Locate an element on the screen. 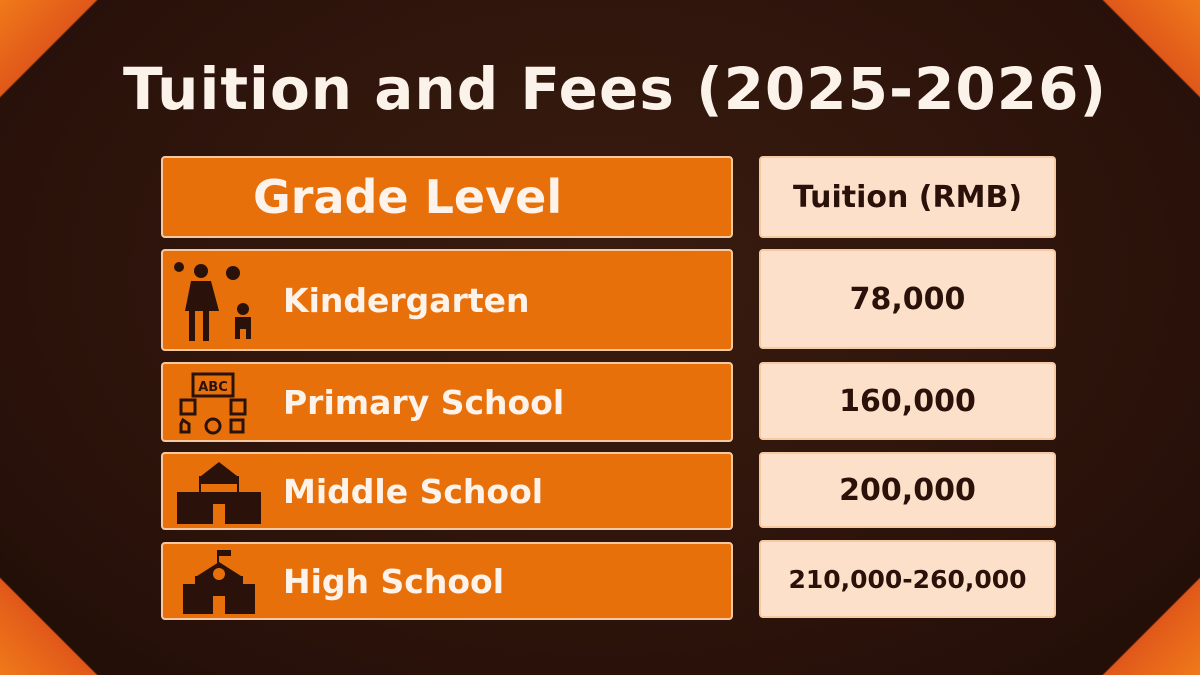 This screenshot has height=675, width=1200. tuition-text: 210,000-260,000 is located at coordinates (907, 579).